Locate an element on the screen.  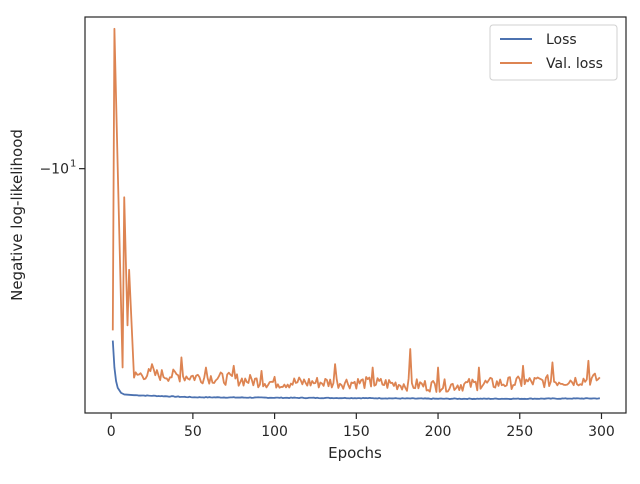
x-tick-label: 250 is located at coordinates (519, 432).